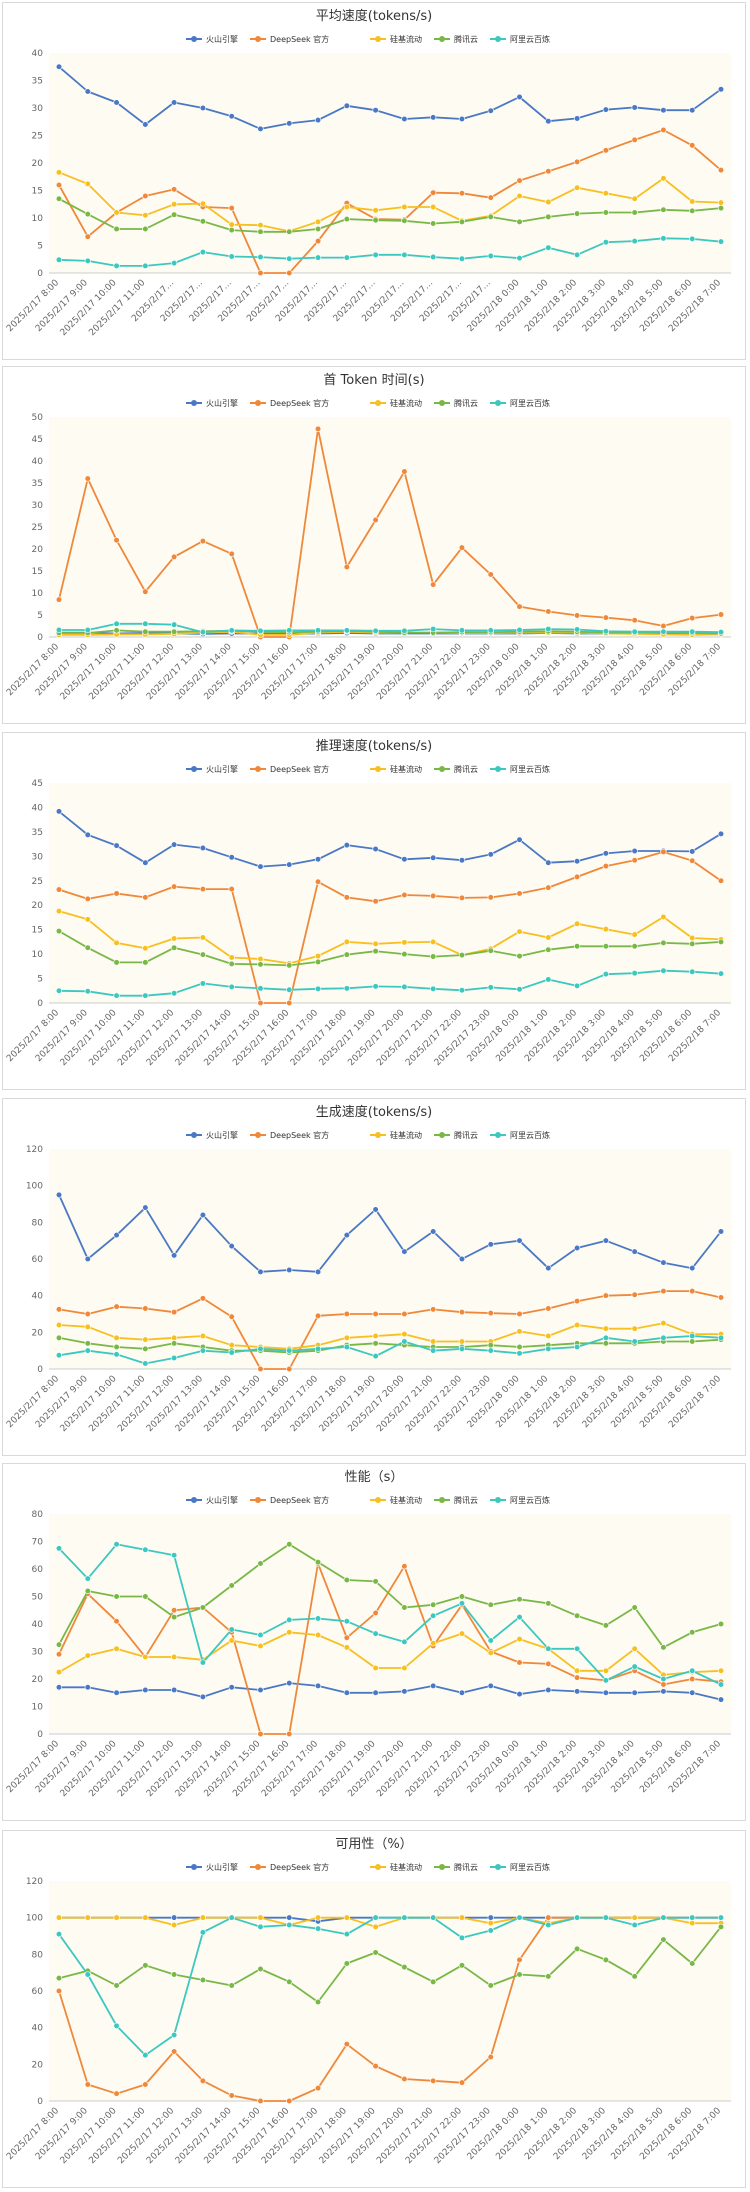  What do you see at coordinates (212, 403) in the screenshot?
I see `legend-item: 火山引擎` at bounding box center [212, 403].